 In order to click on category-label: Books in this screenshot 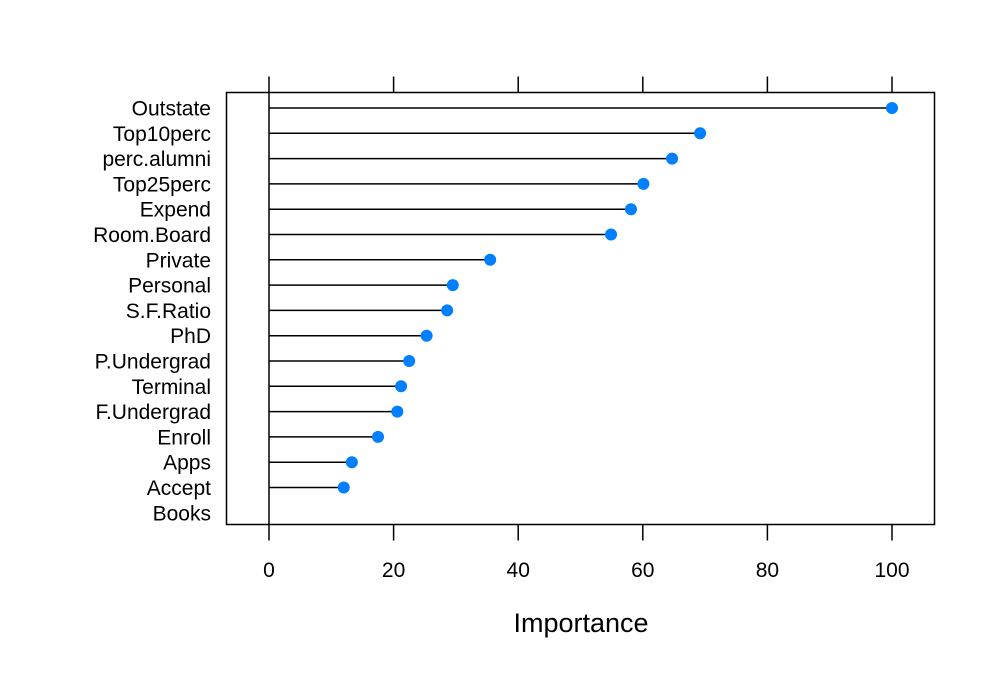, I will do `click(182, 513)`.